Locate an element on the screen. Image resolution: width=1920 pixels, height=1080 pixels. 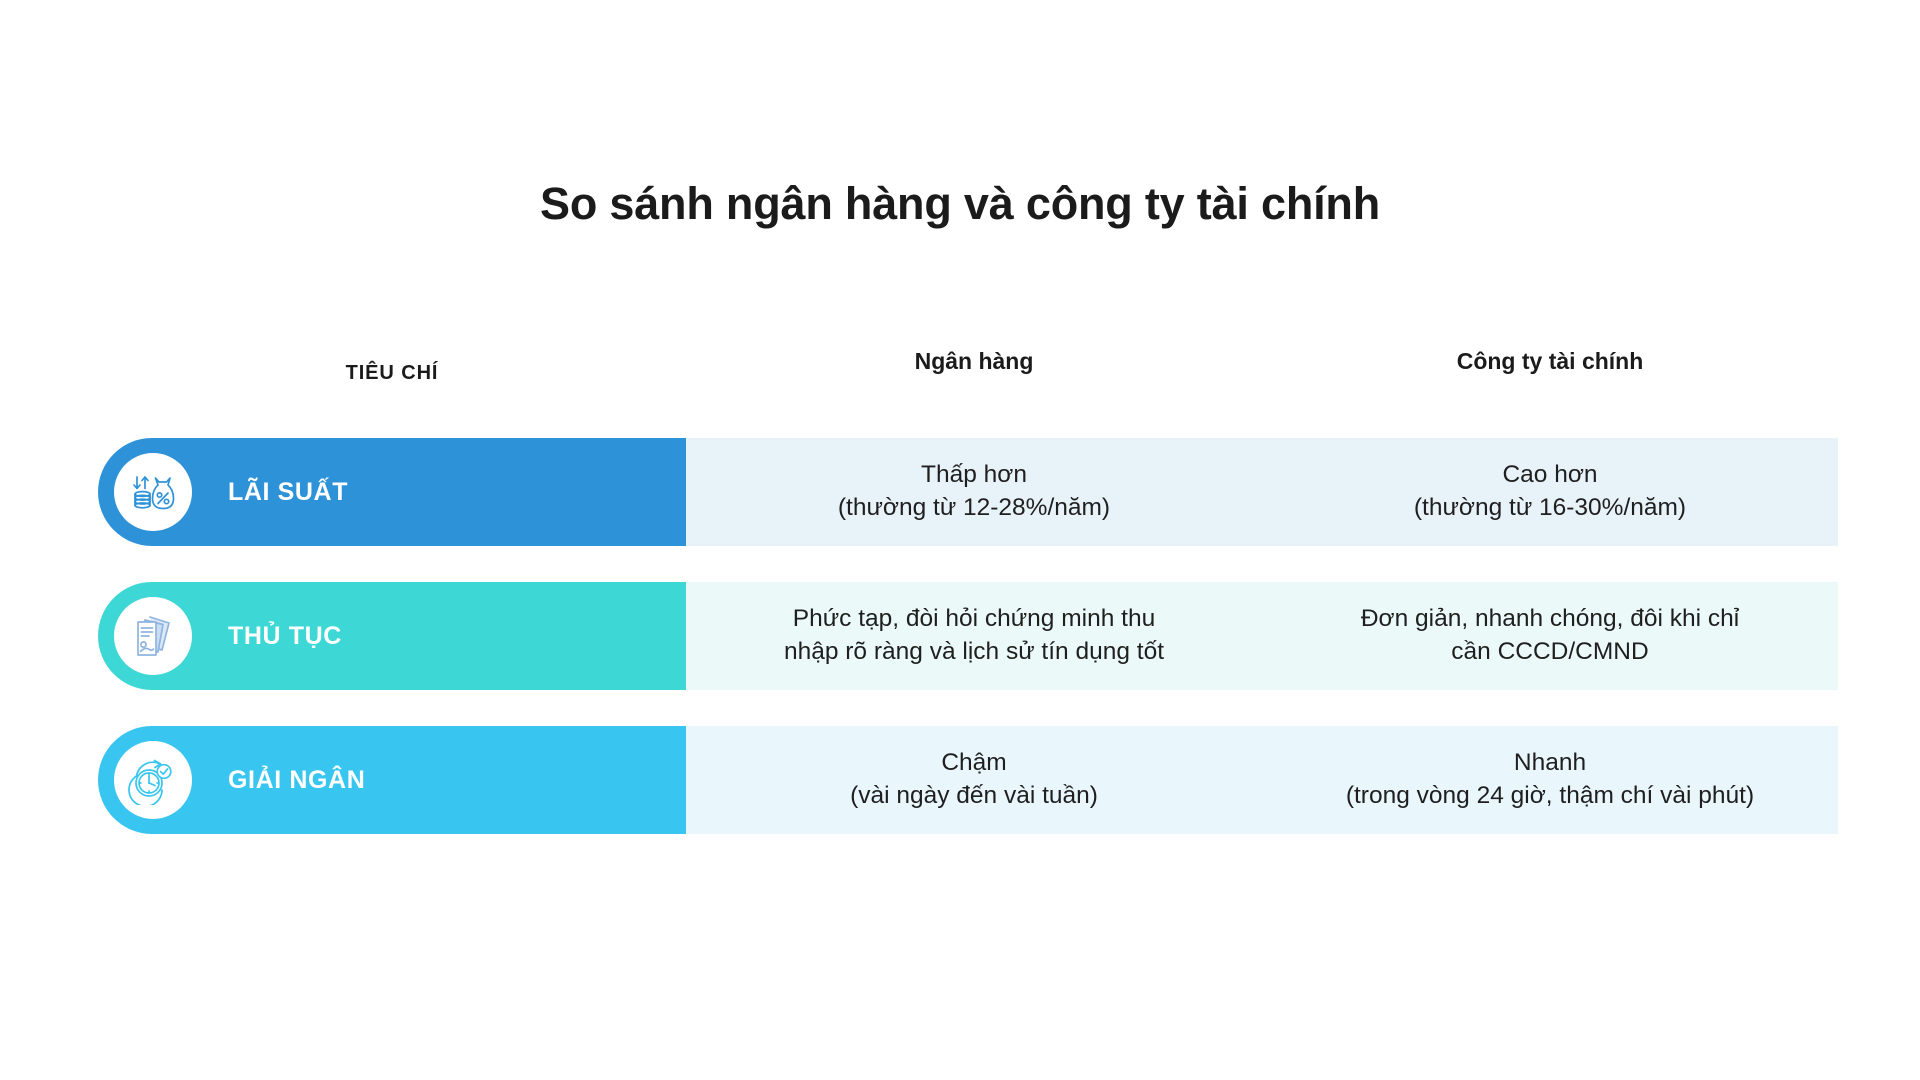
column-header-finance: Công ty tài chính is located at coordinates (1550, 361).